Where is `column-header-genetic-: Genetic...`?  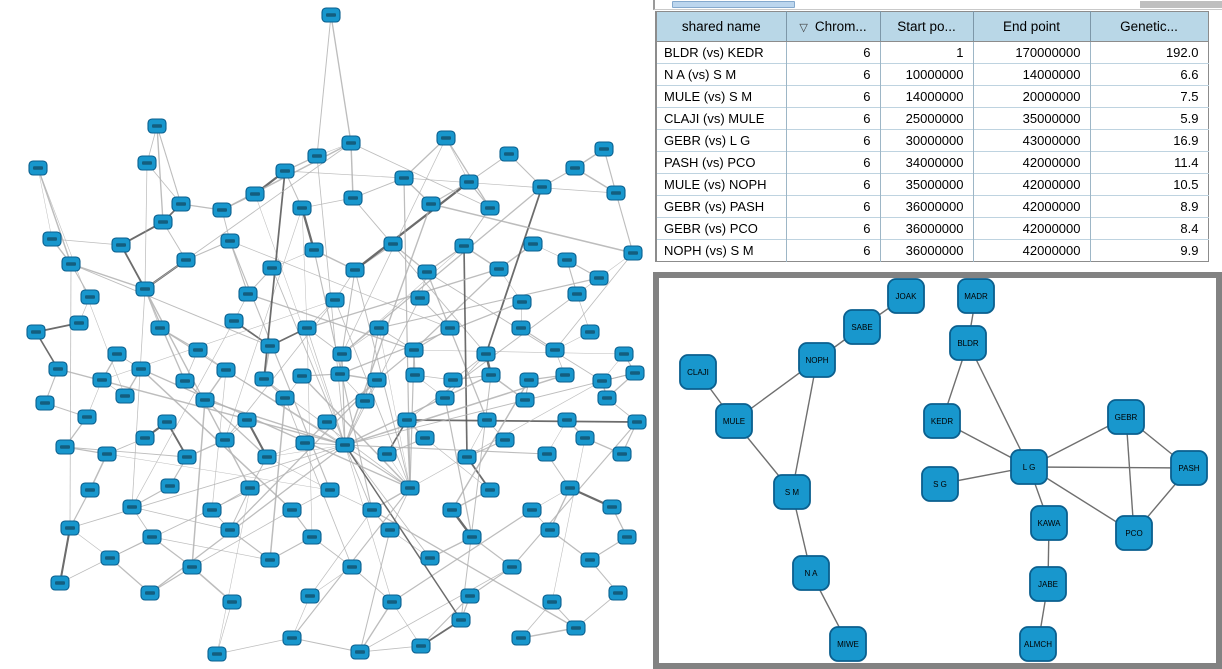 column-header-genetic-: Genetic... is located at coordinates (1148, 26).